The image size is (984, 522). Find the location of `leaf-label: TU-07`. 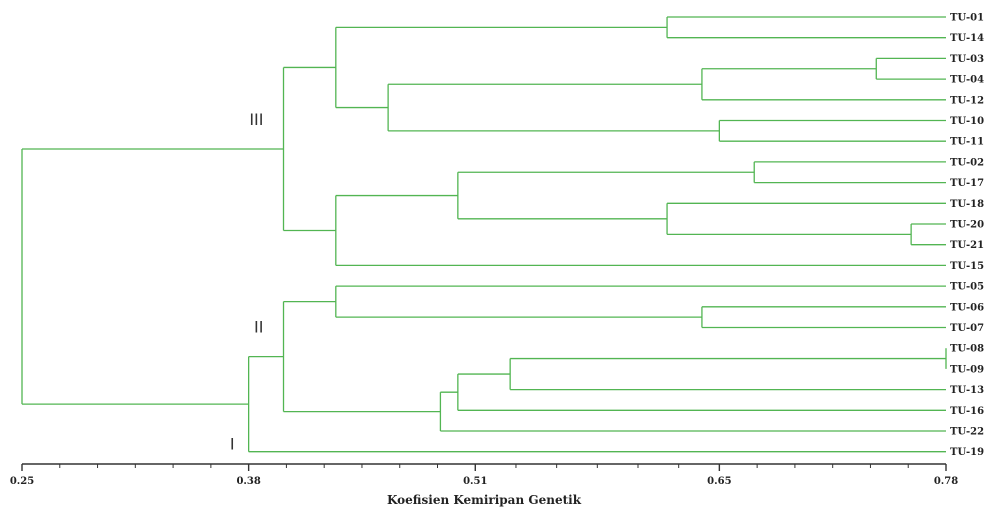

leaf-label: TU-07 is located at coordinates (967, 328).